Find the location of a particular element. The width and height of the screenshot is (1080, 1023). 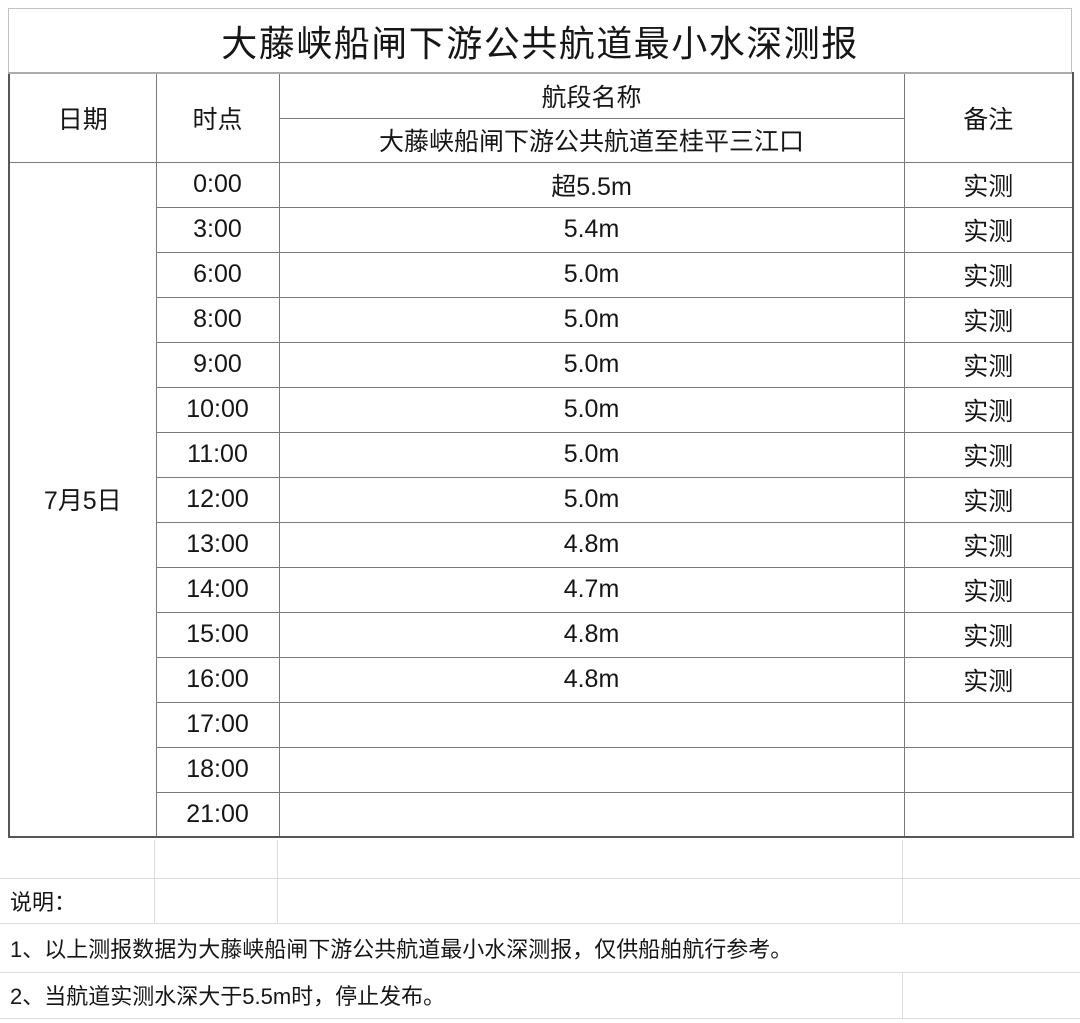

time-cell: 6:00 is located at coordinates (217, 274).